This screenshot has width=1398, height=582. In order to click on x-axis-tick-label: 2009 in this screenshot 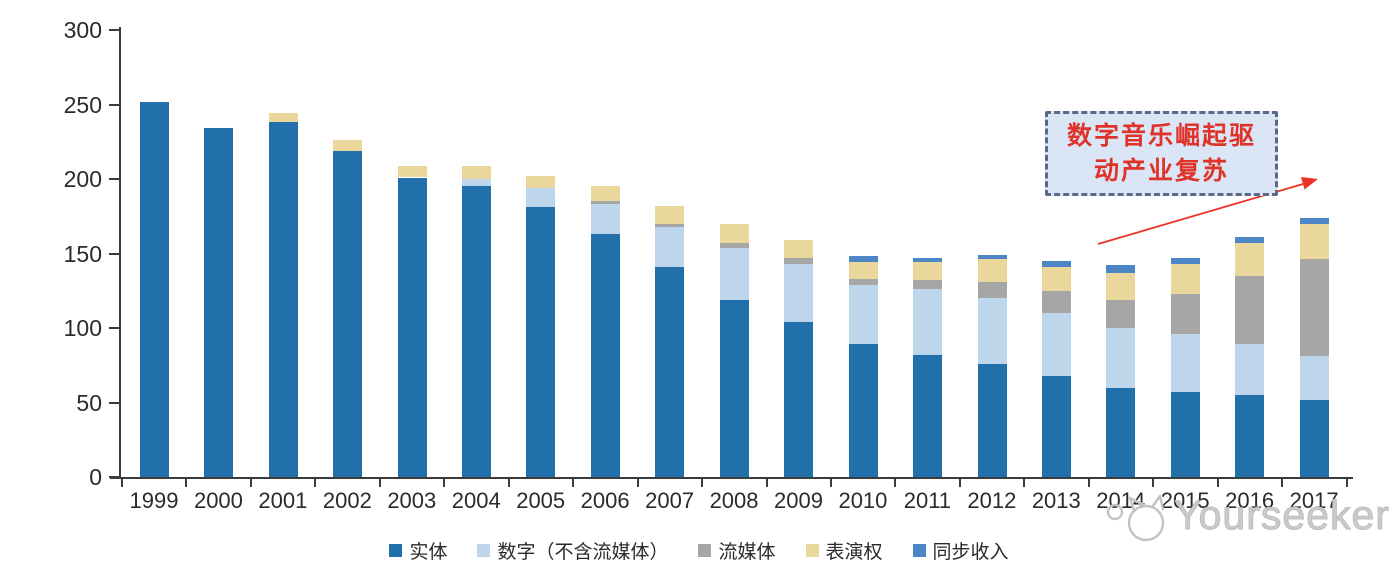, I will do `click(798, 500)`.